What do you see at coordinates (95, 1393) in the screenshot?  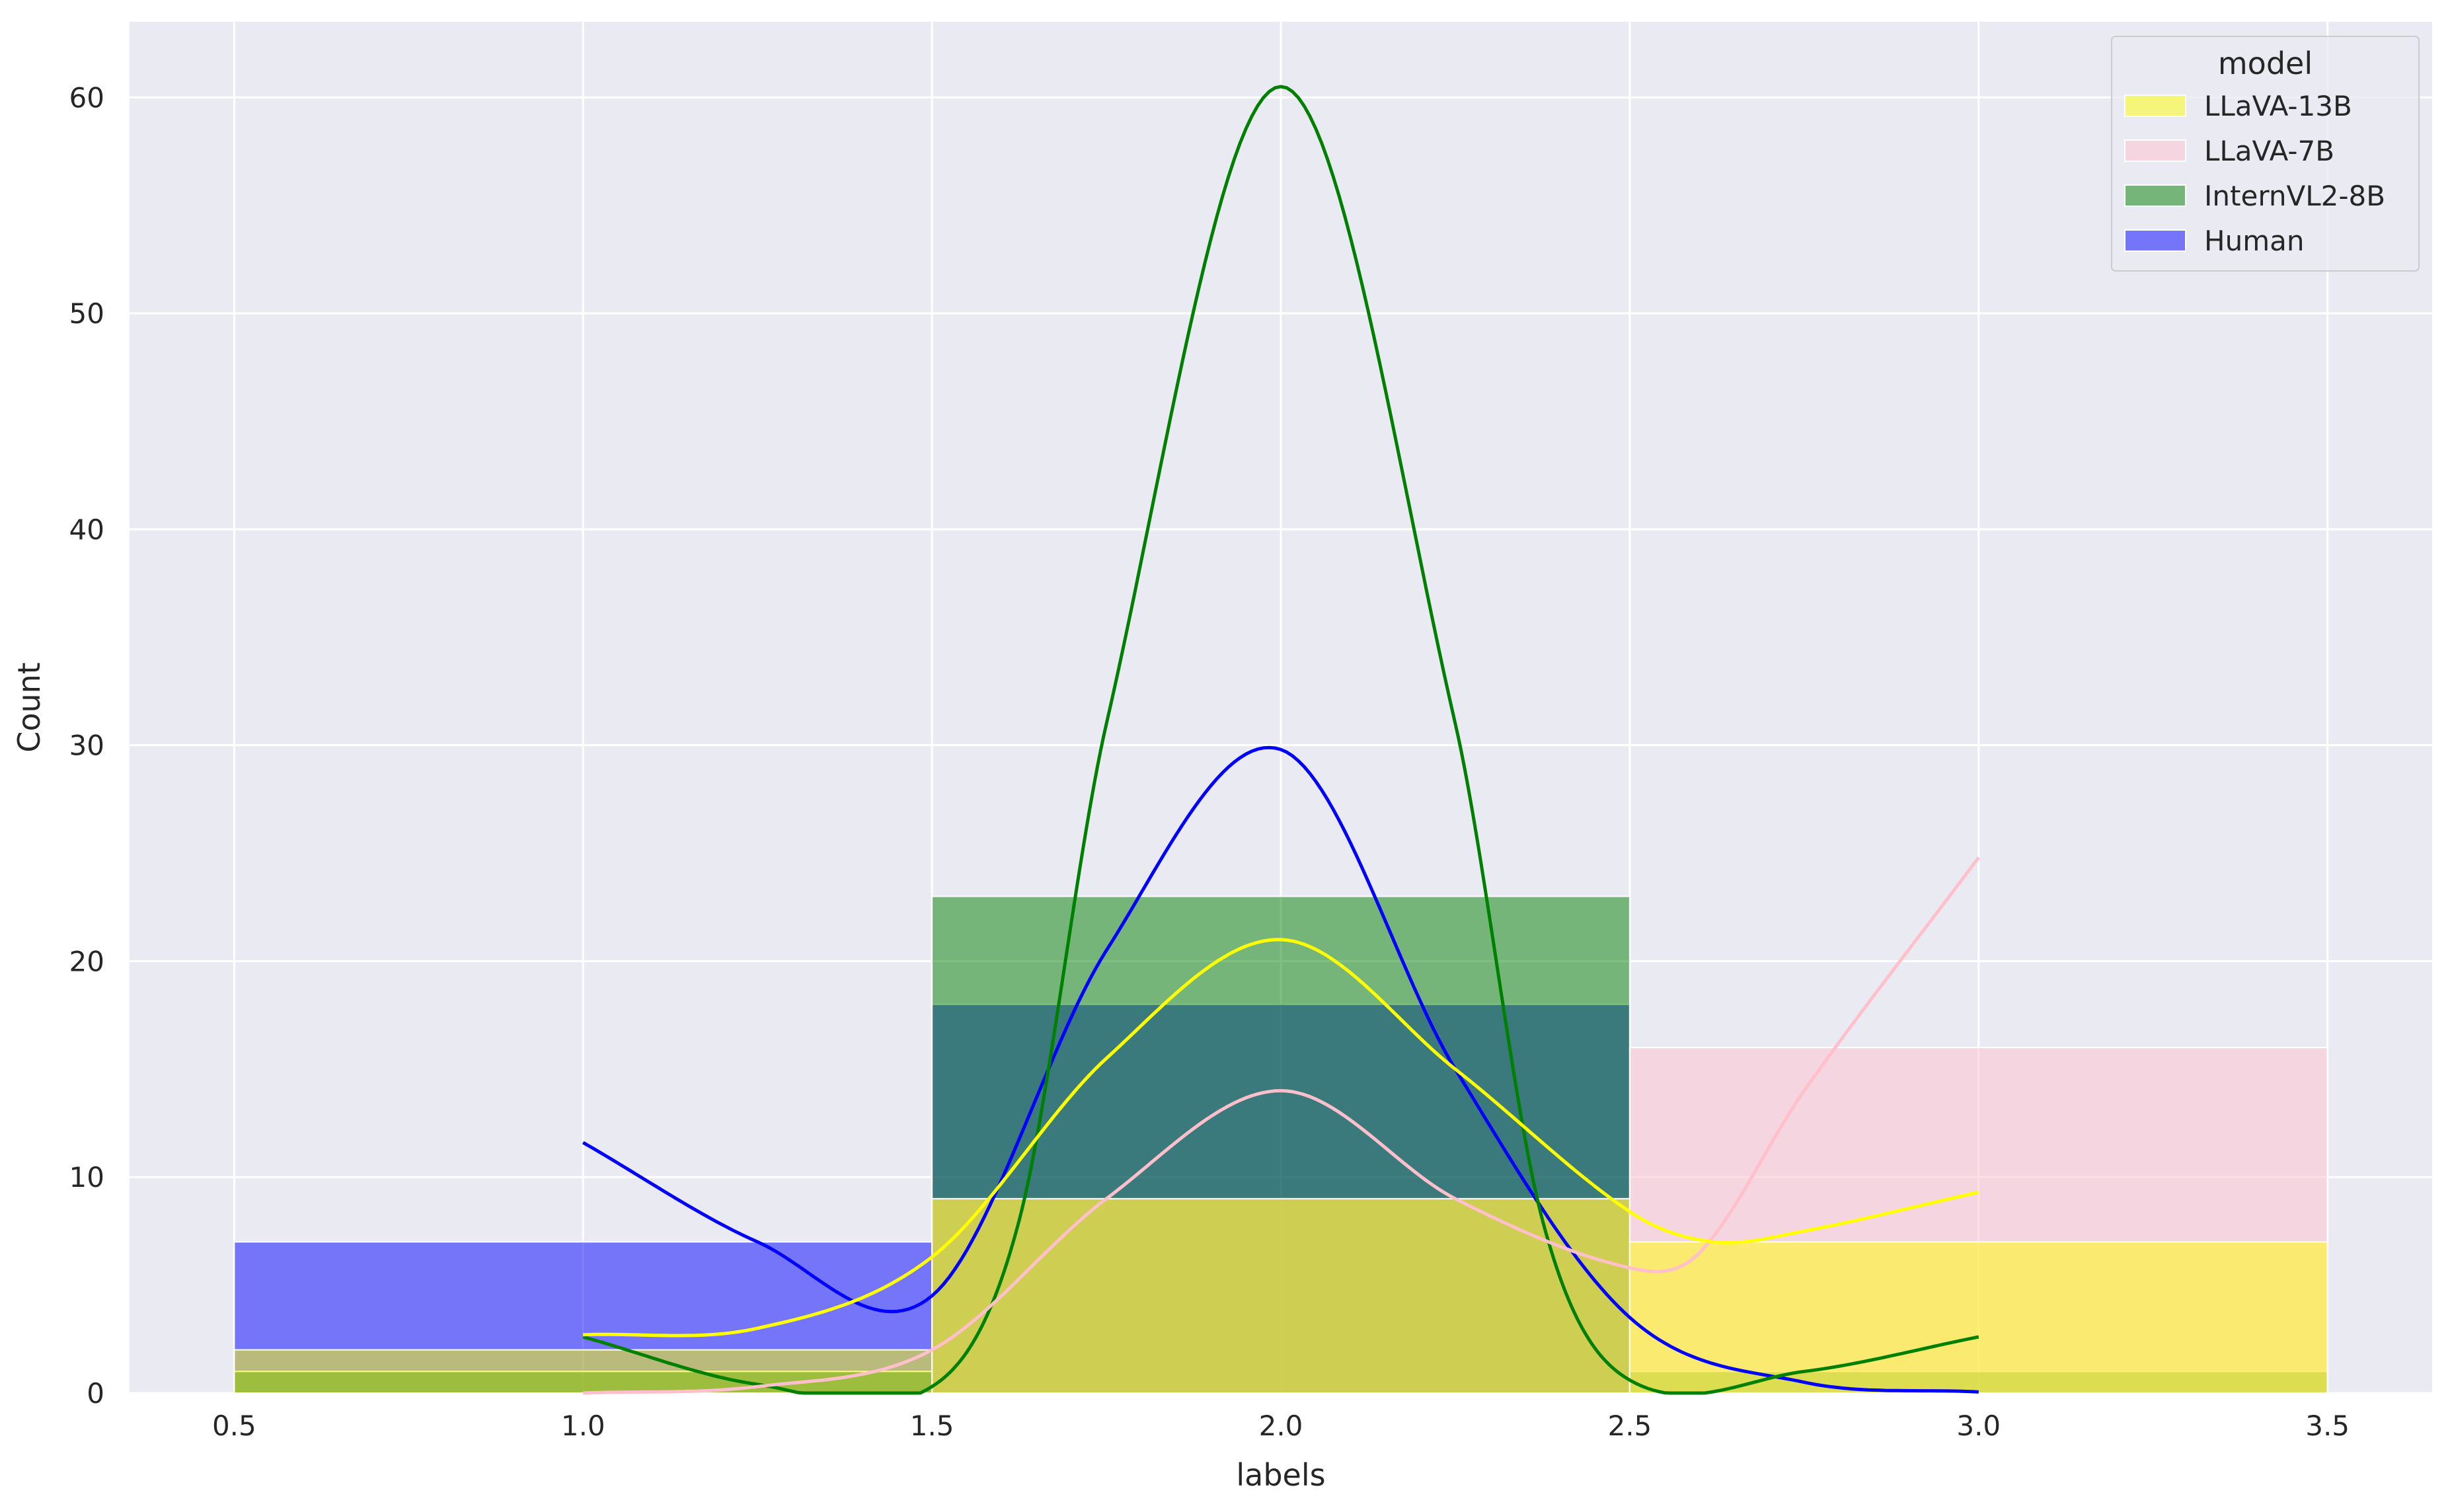 I see `y-tick-label: 0` at bounding box center [95, 1393].